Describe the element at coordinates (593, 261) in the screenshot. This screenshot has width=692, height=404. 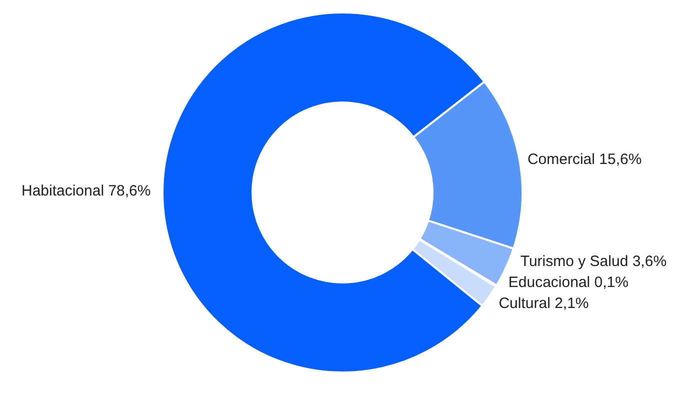
I see `slice-label: Turismo y Salud 3,6%` at that location.